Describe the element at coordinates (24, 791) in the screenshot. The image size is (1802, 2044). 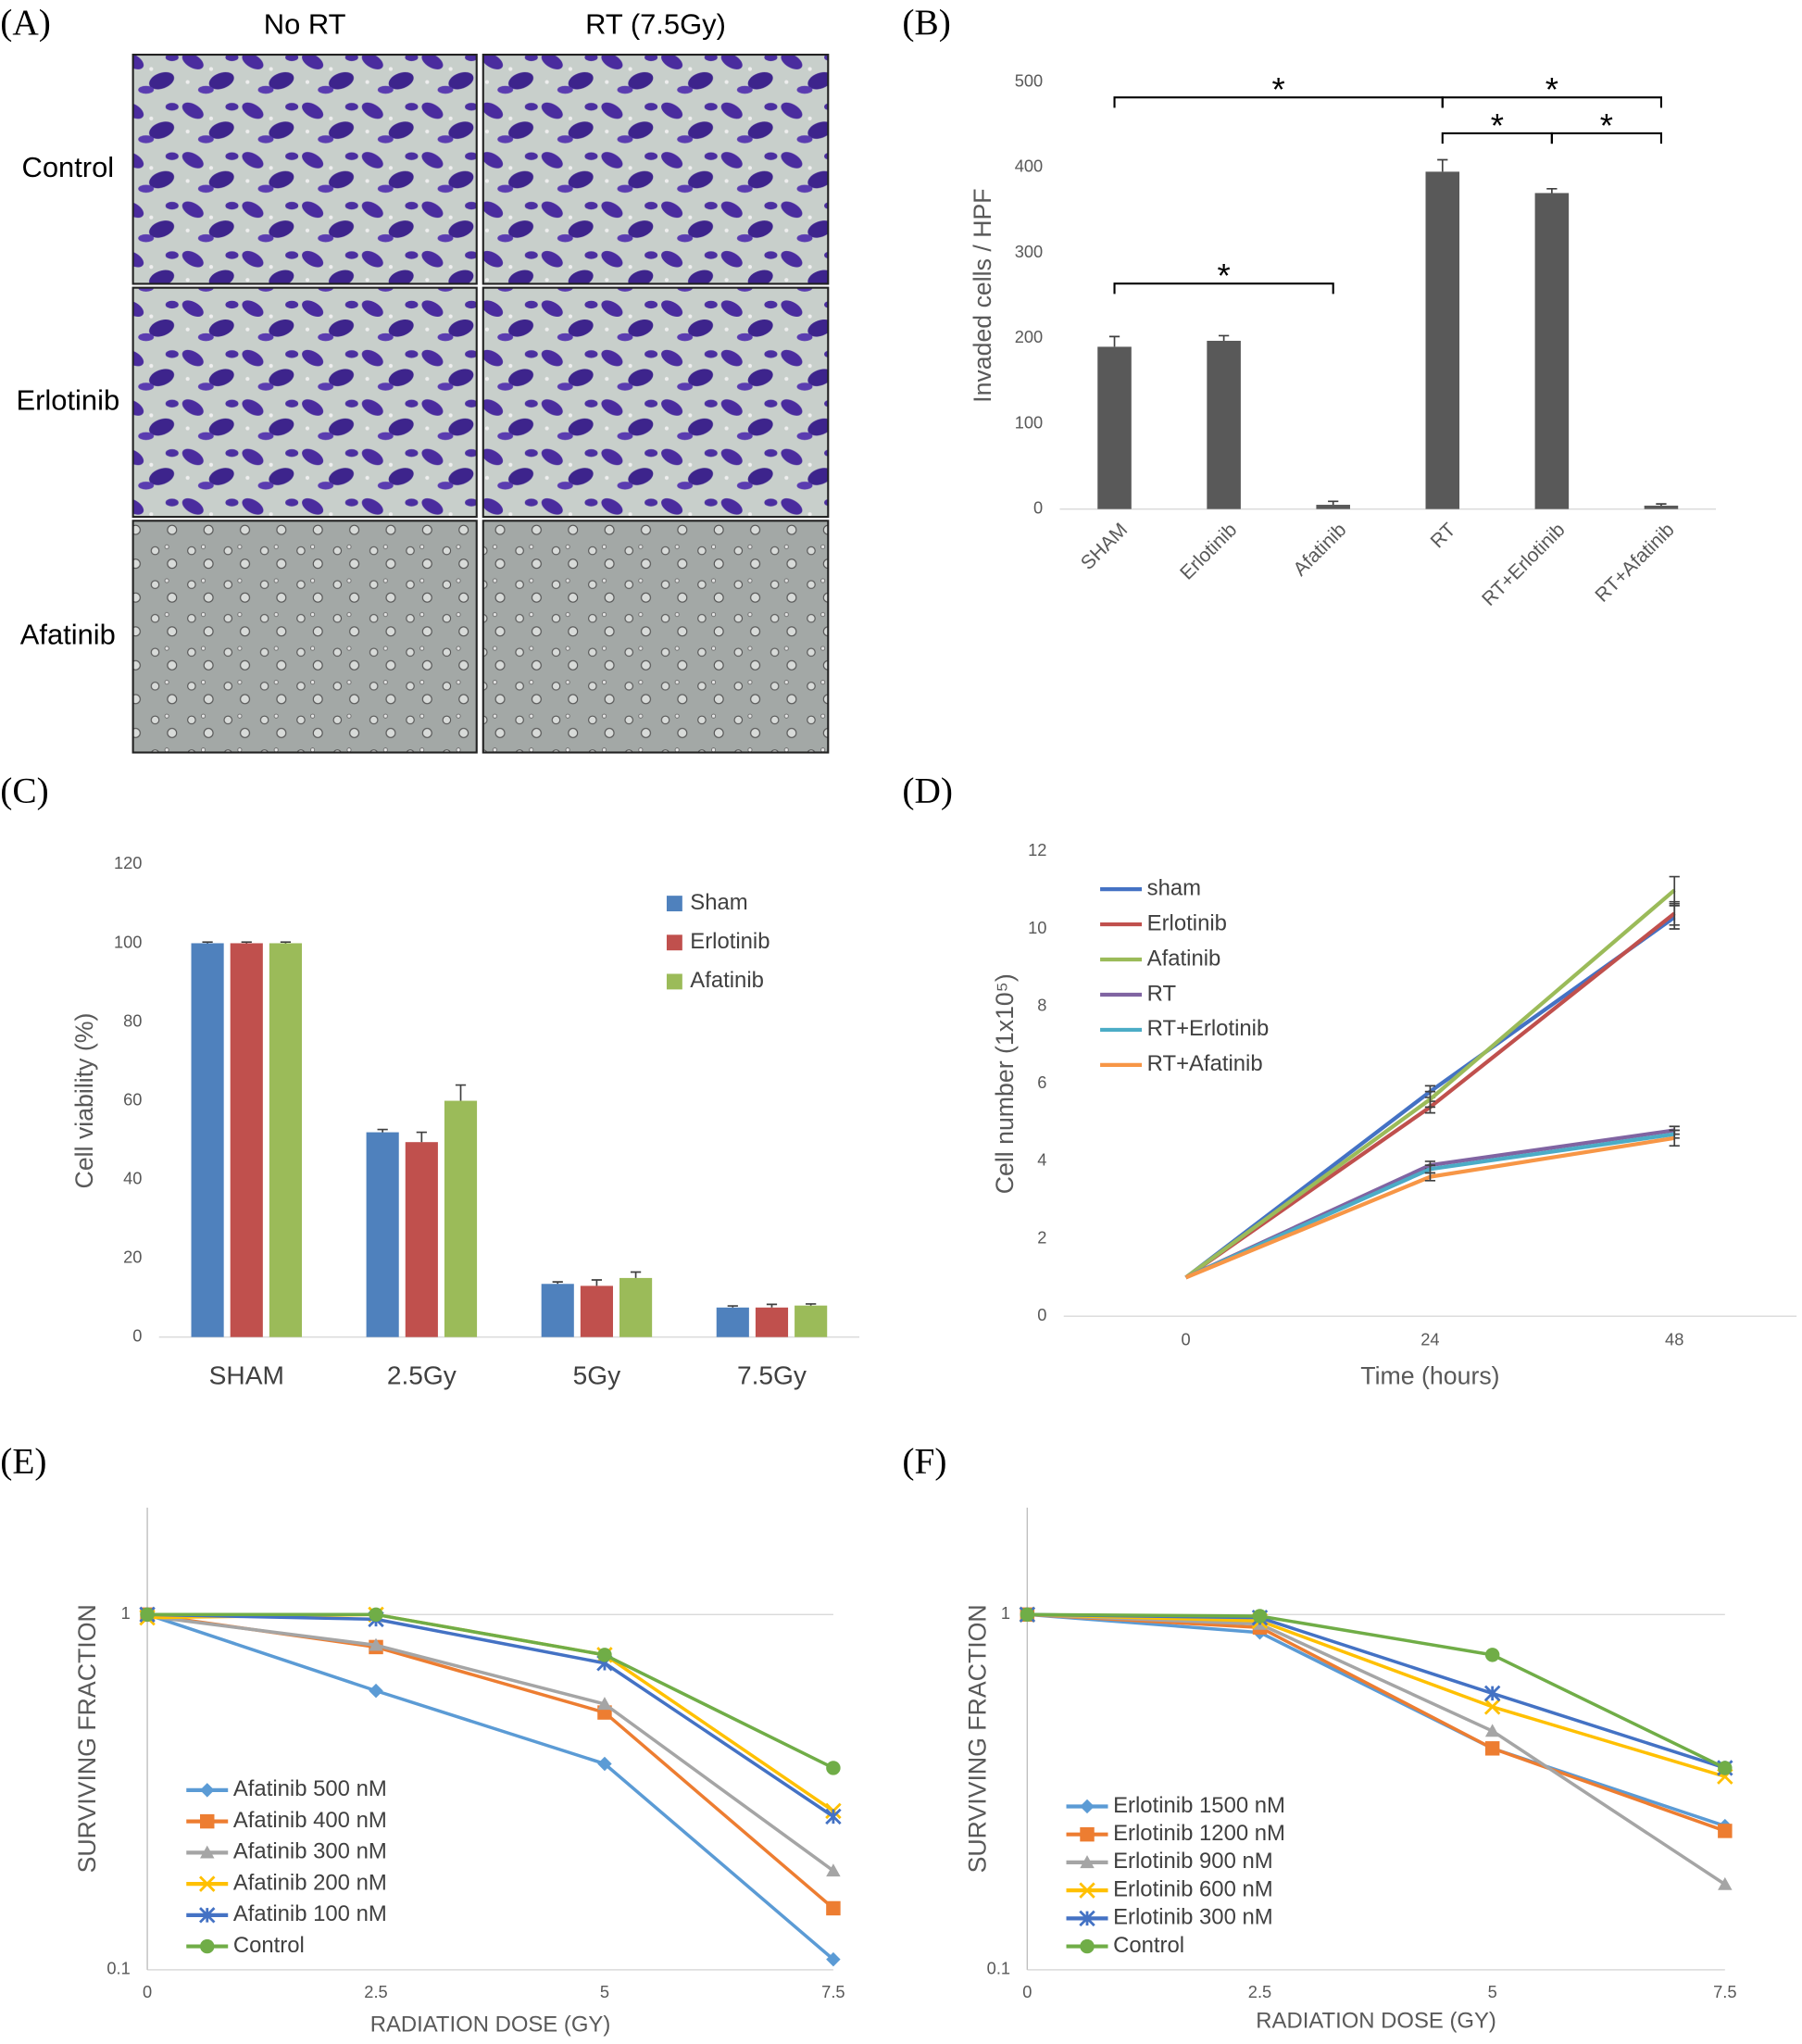
I see `panel-label: (C)` at that location.